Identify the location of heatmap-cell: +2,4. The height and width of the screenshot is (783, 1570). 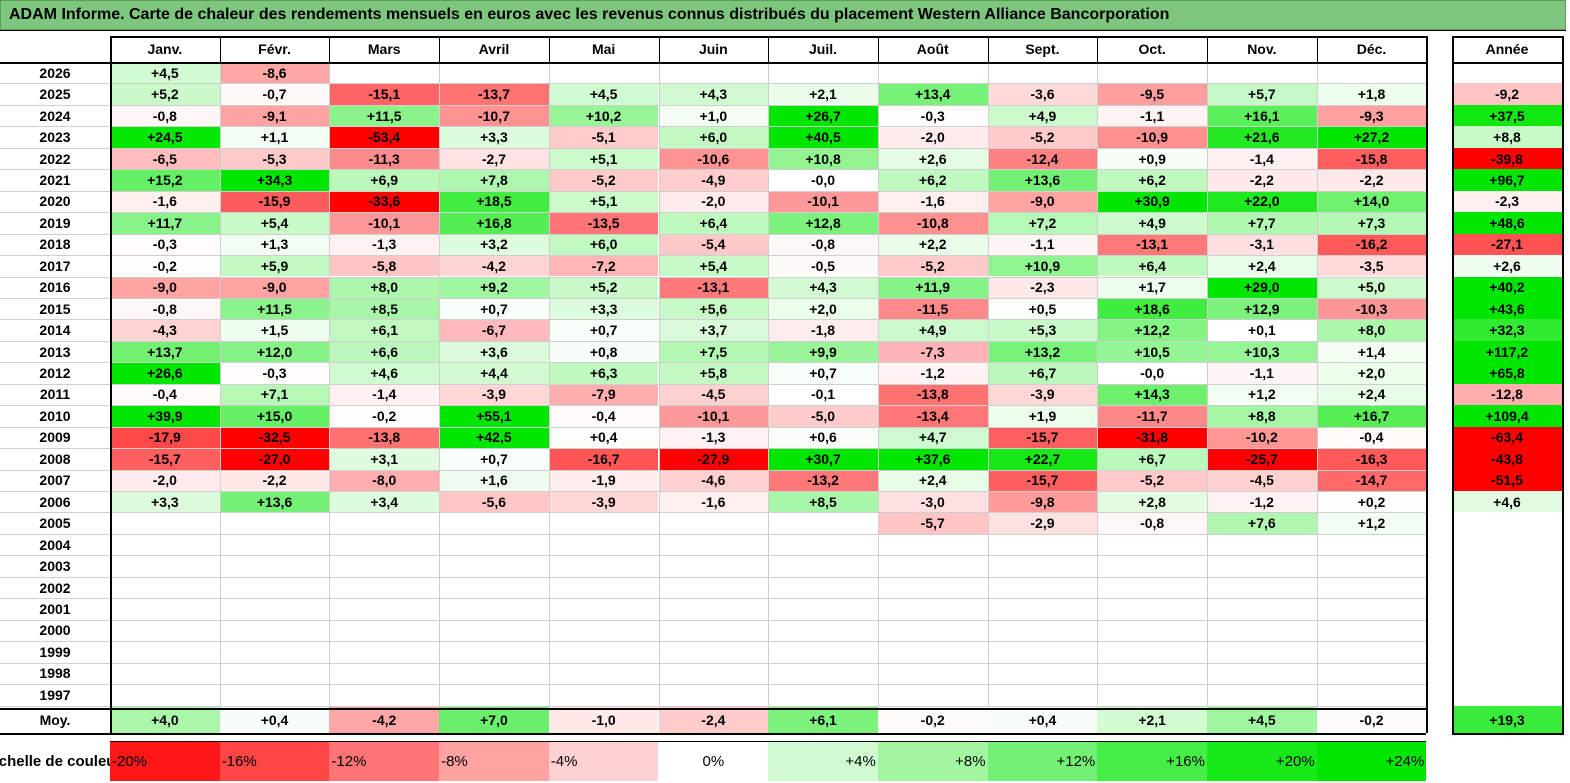
(1262, 266).